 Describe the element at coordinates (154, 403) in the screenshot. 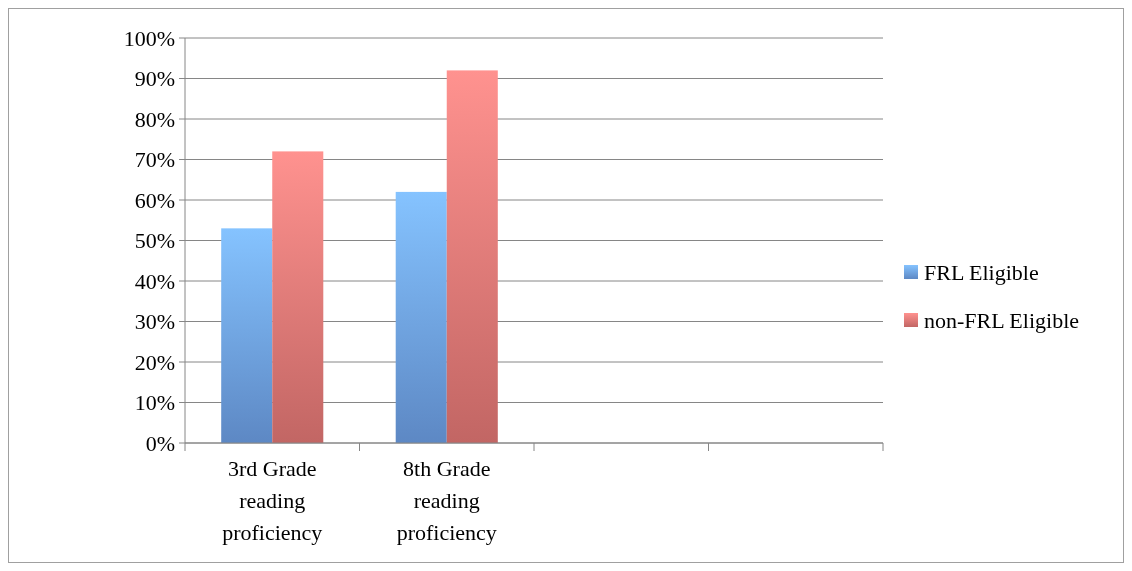

I see `y-tick-label: 10%` at that location.